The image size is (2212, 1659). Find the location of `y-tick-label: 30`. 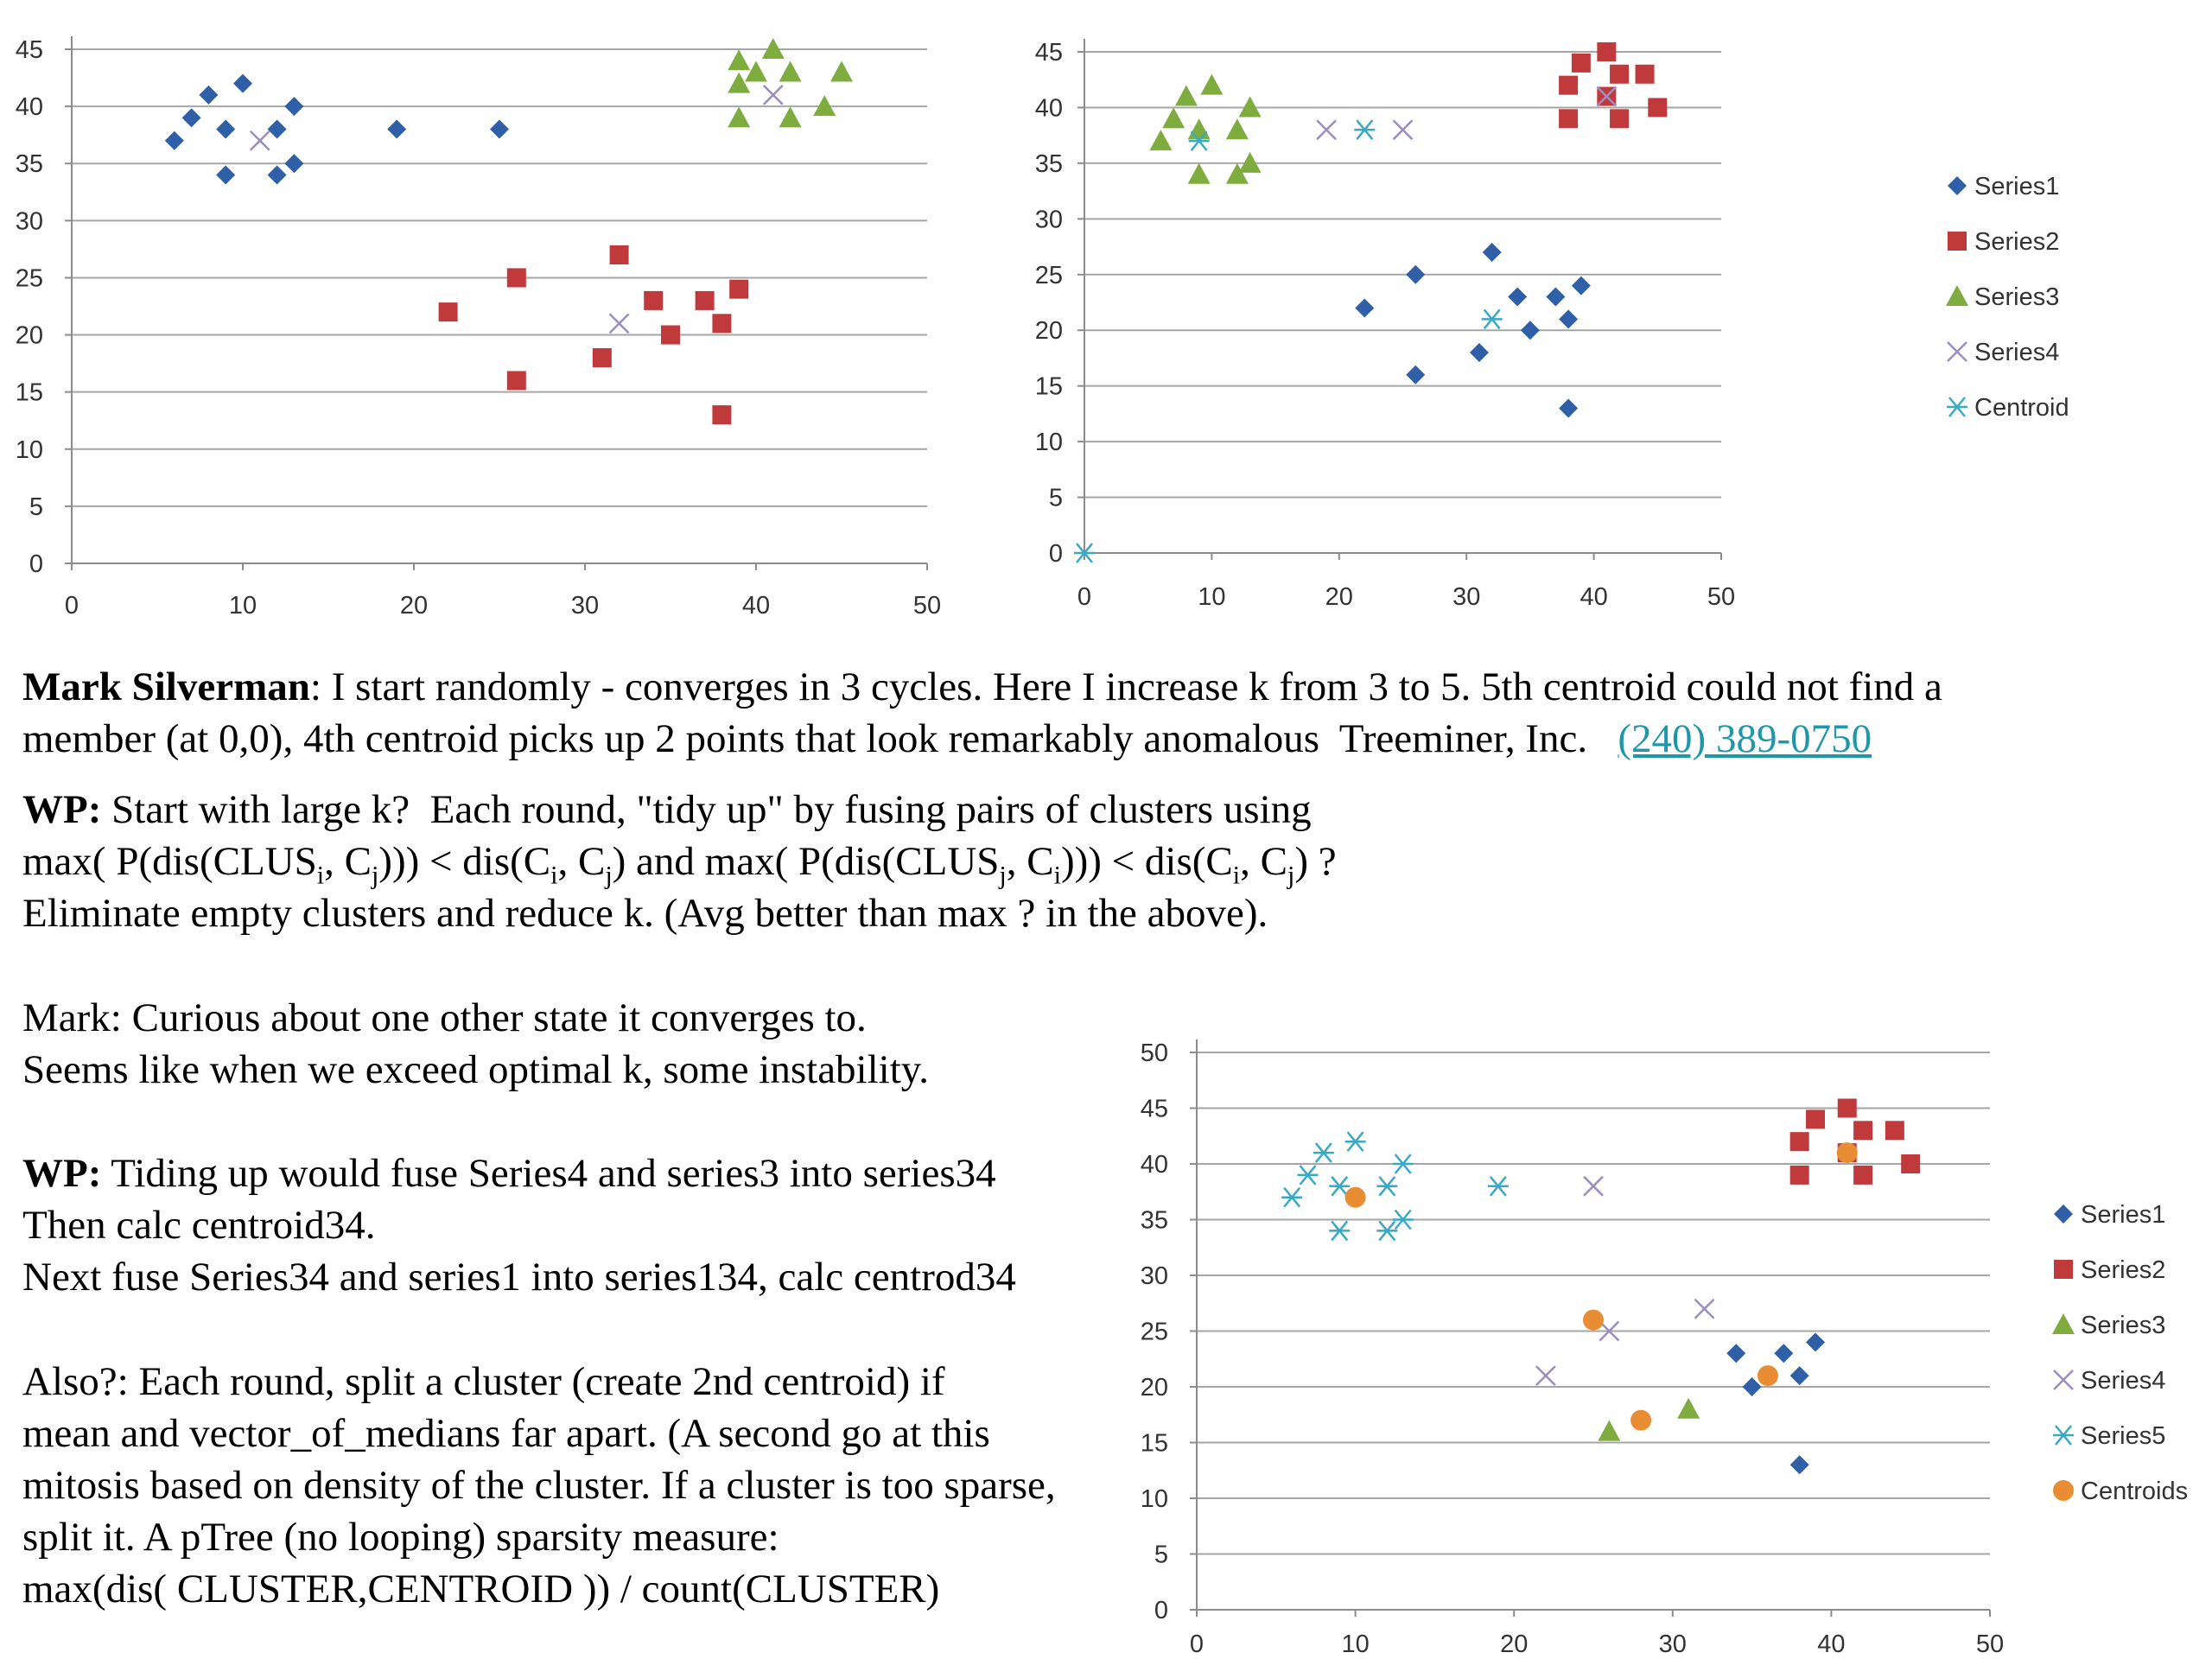

y-tick-label: 30 is located at coordinates (1049, 219).